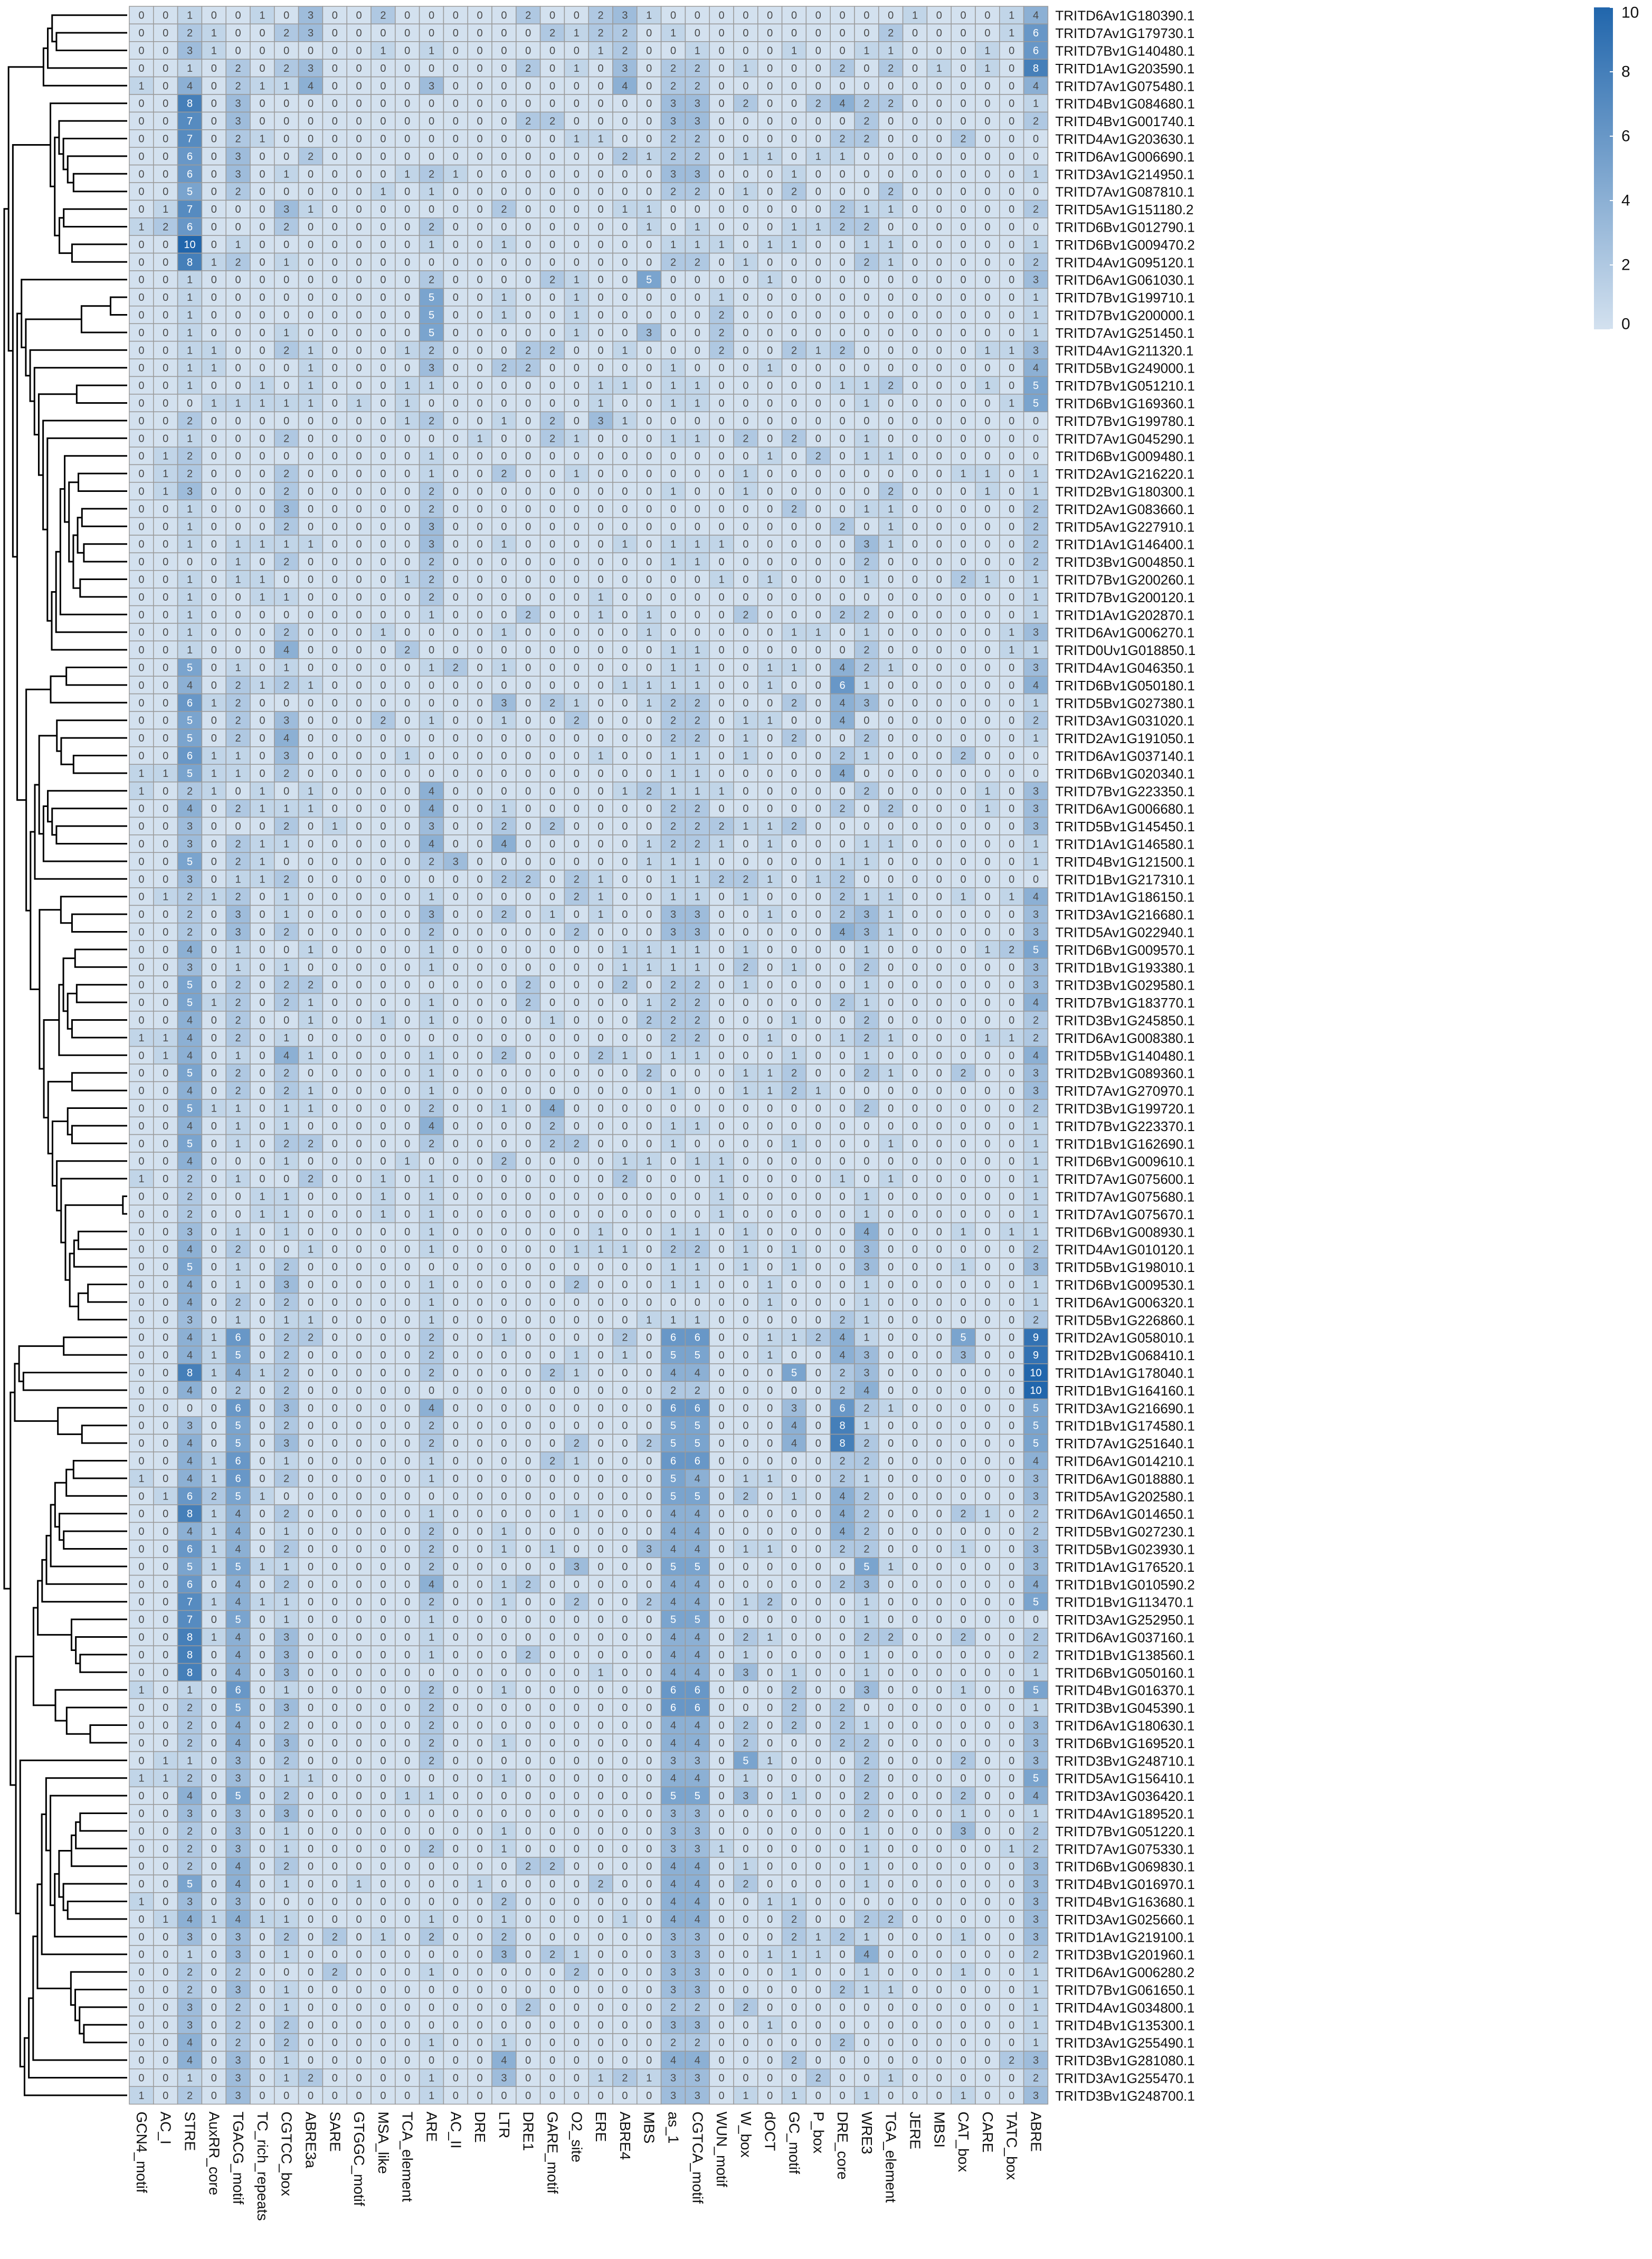  I want to click on cell-value-label: 7, so click(190, 121).